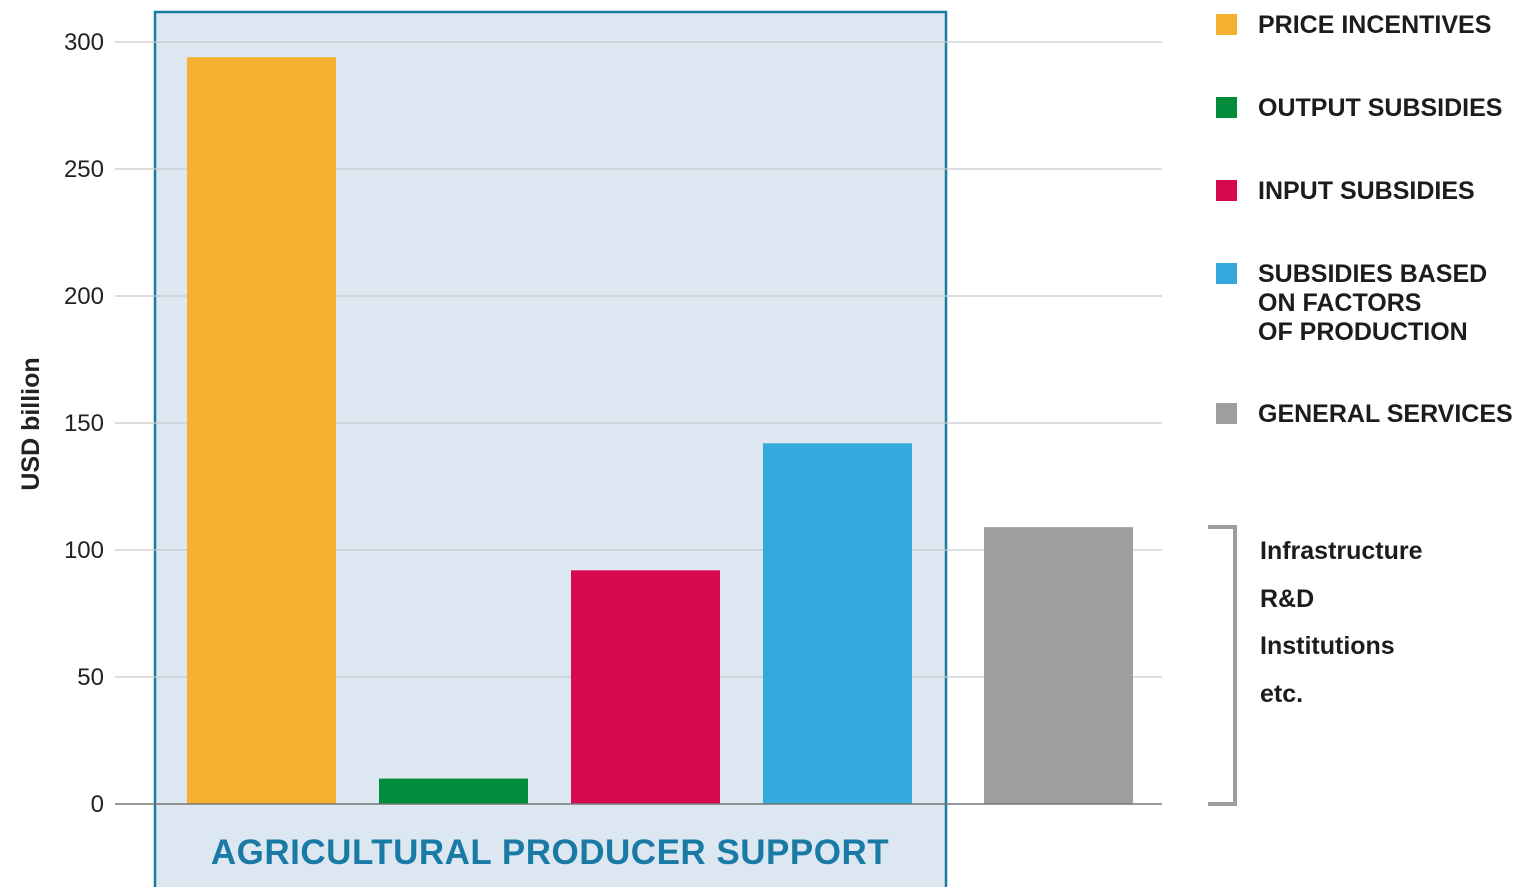 This screenshot has height=887, width=1537. I want to click on general-services-bracket, so click(1222, 665).